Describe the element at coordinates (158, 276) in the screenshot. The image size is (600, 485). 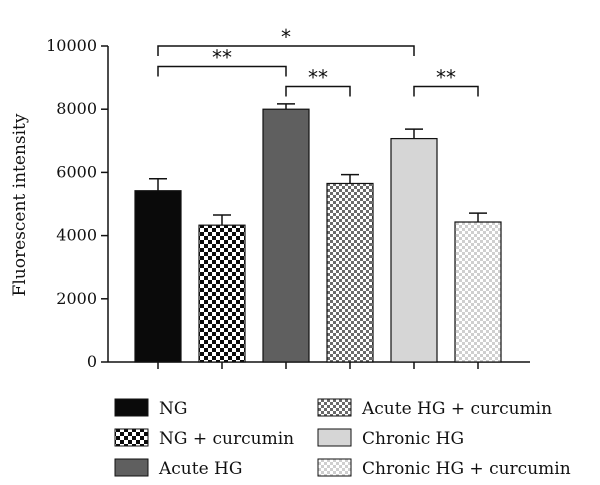
I see `bar-ng` at that location.